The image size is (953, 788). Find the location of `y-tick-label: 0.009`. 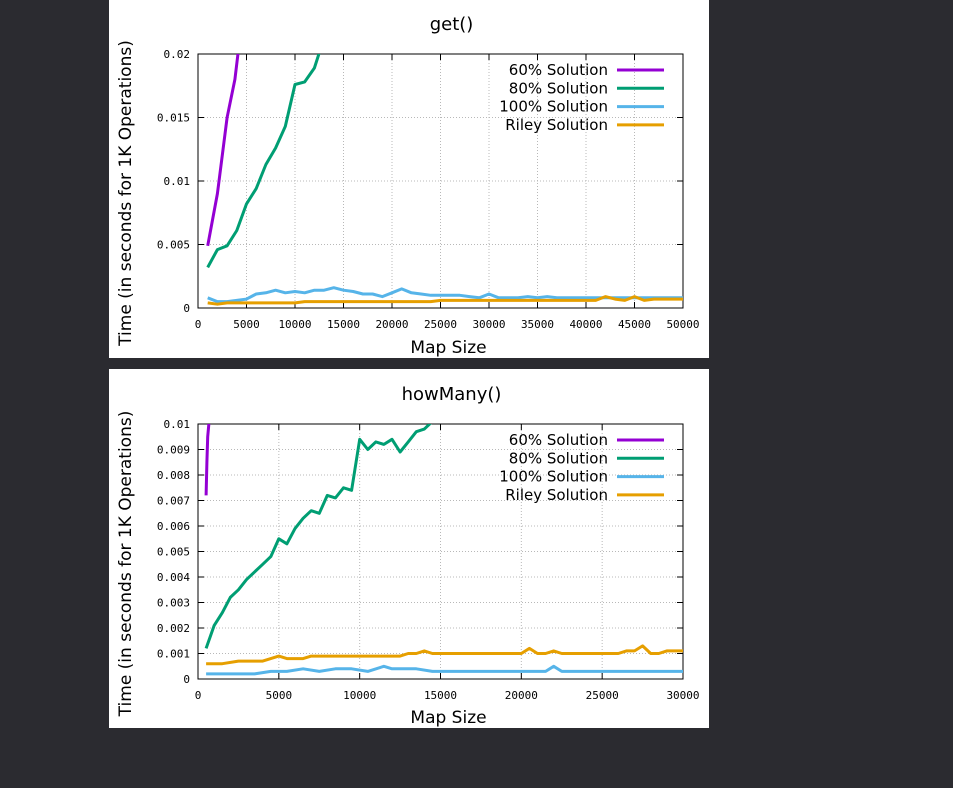

y-tick-label: 0.009 is located at coordinates (173, 450).